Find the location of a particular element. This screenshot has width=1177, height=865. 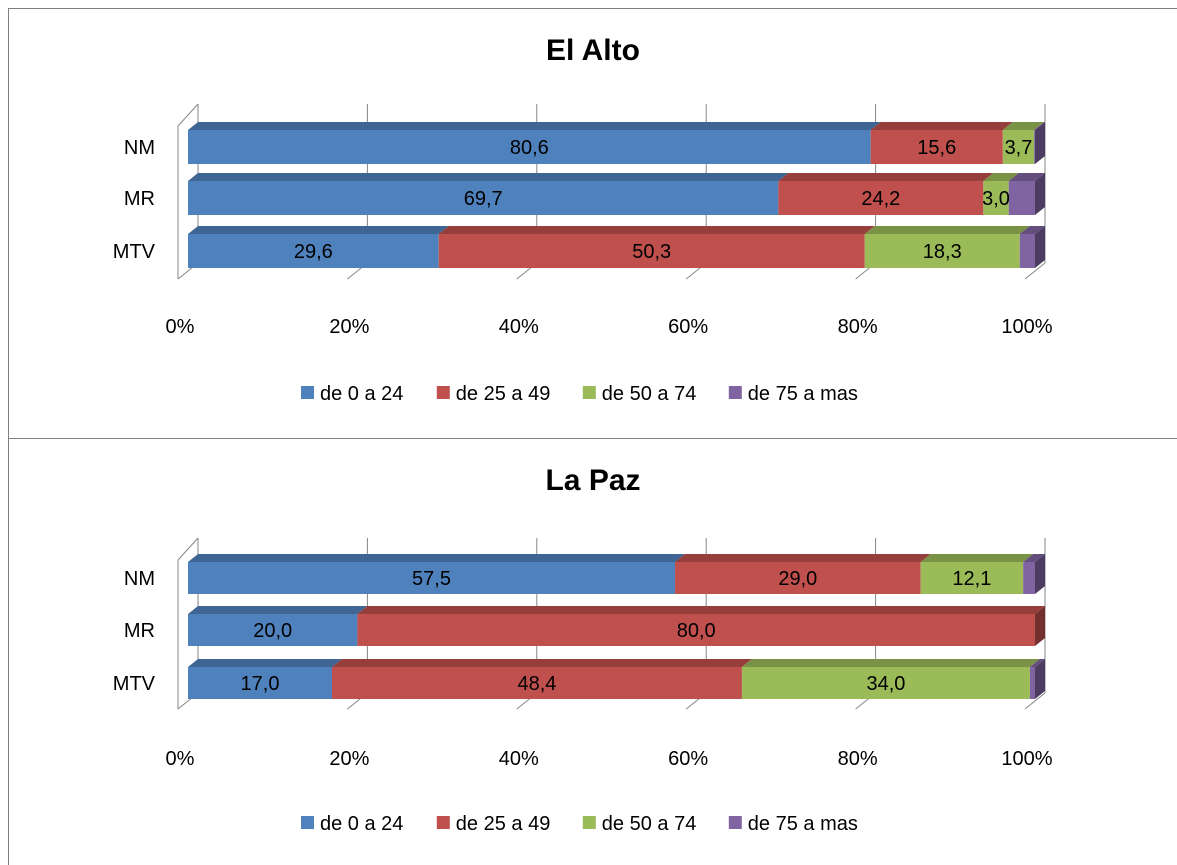

data-label: 20,0 is located at coordinates (272, 631).